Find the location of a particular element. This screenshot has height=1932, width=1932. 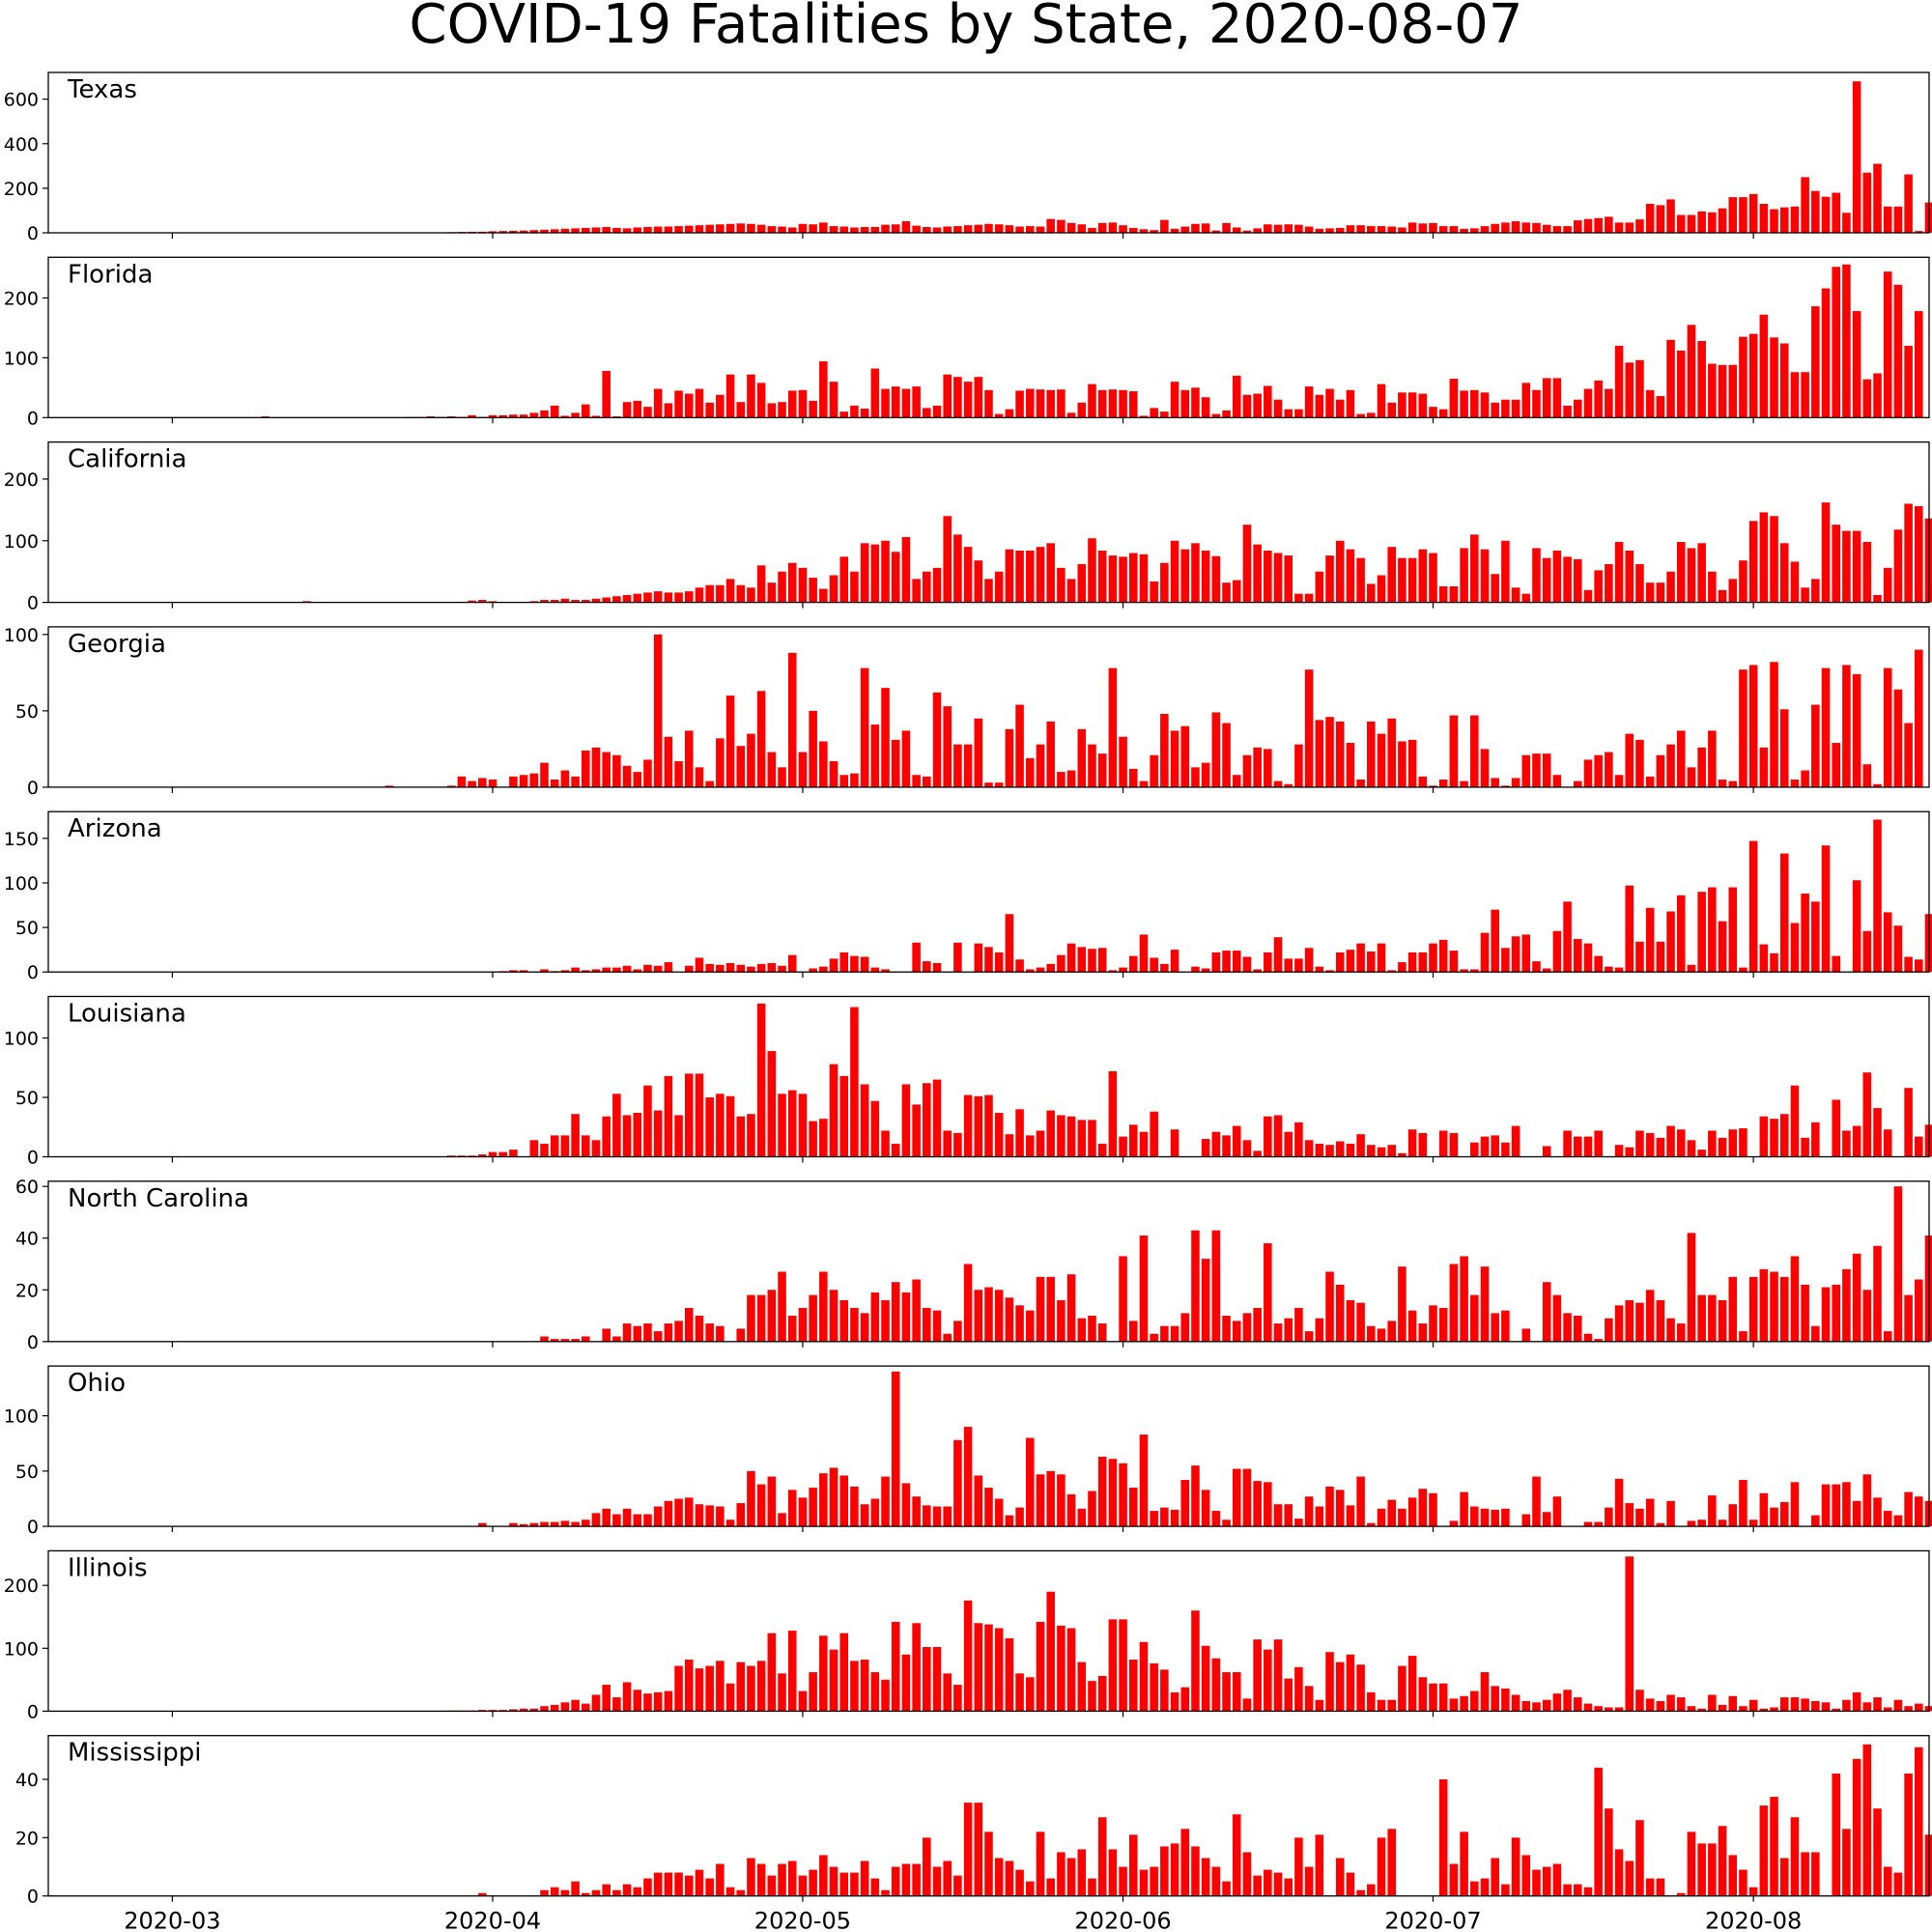

bars-mississippi is located at coordinates (1205, 1820).